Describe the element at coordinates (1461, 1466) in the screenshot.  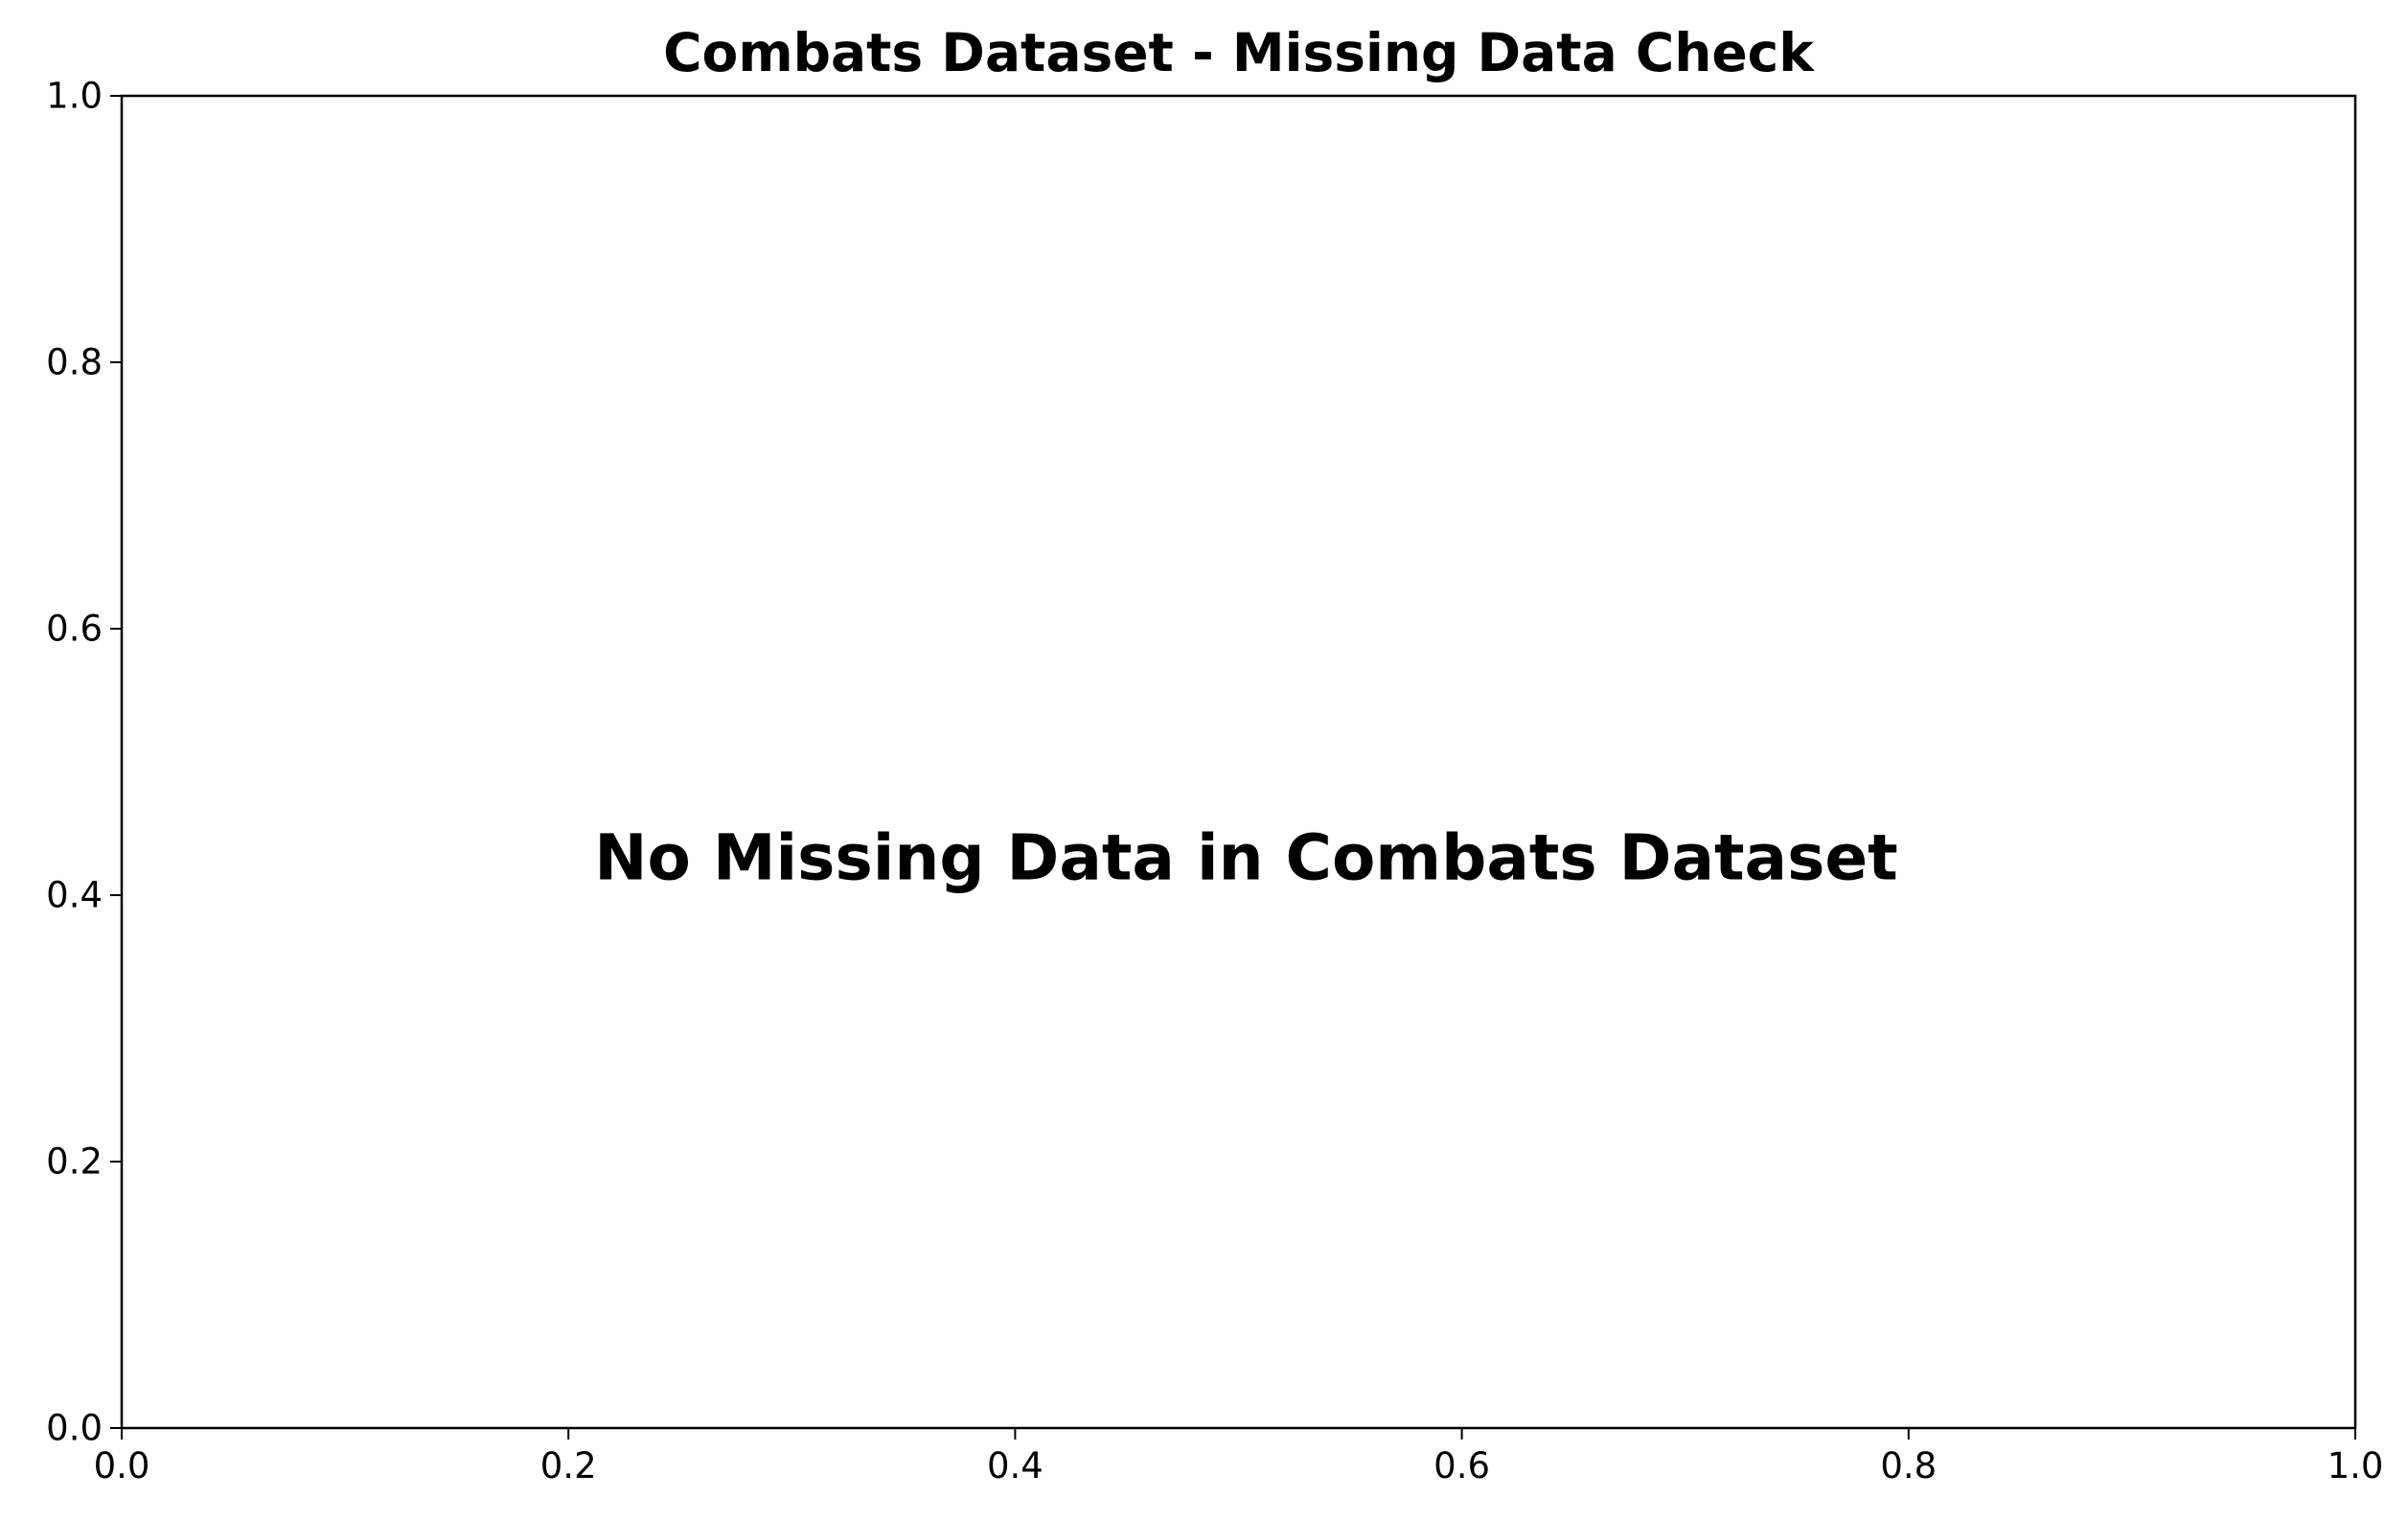
I see `x-tick-label: 0.6` at that location.